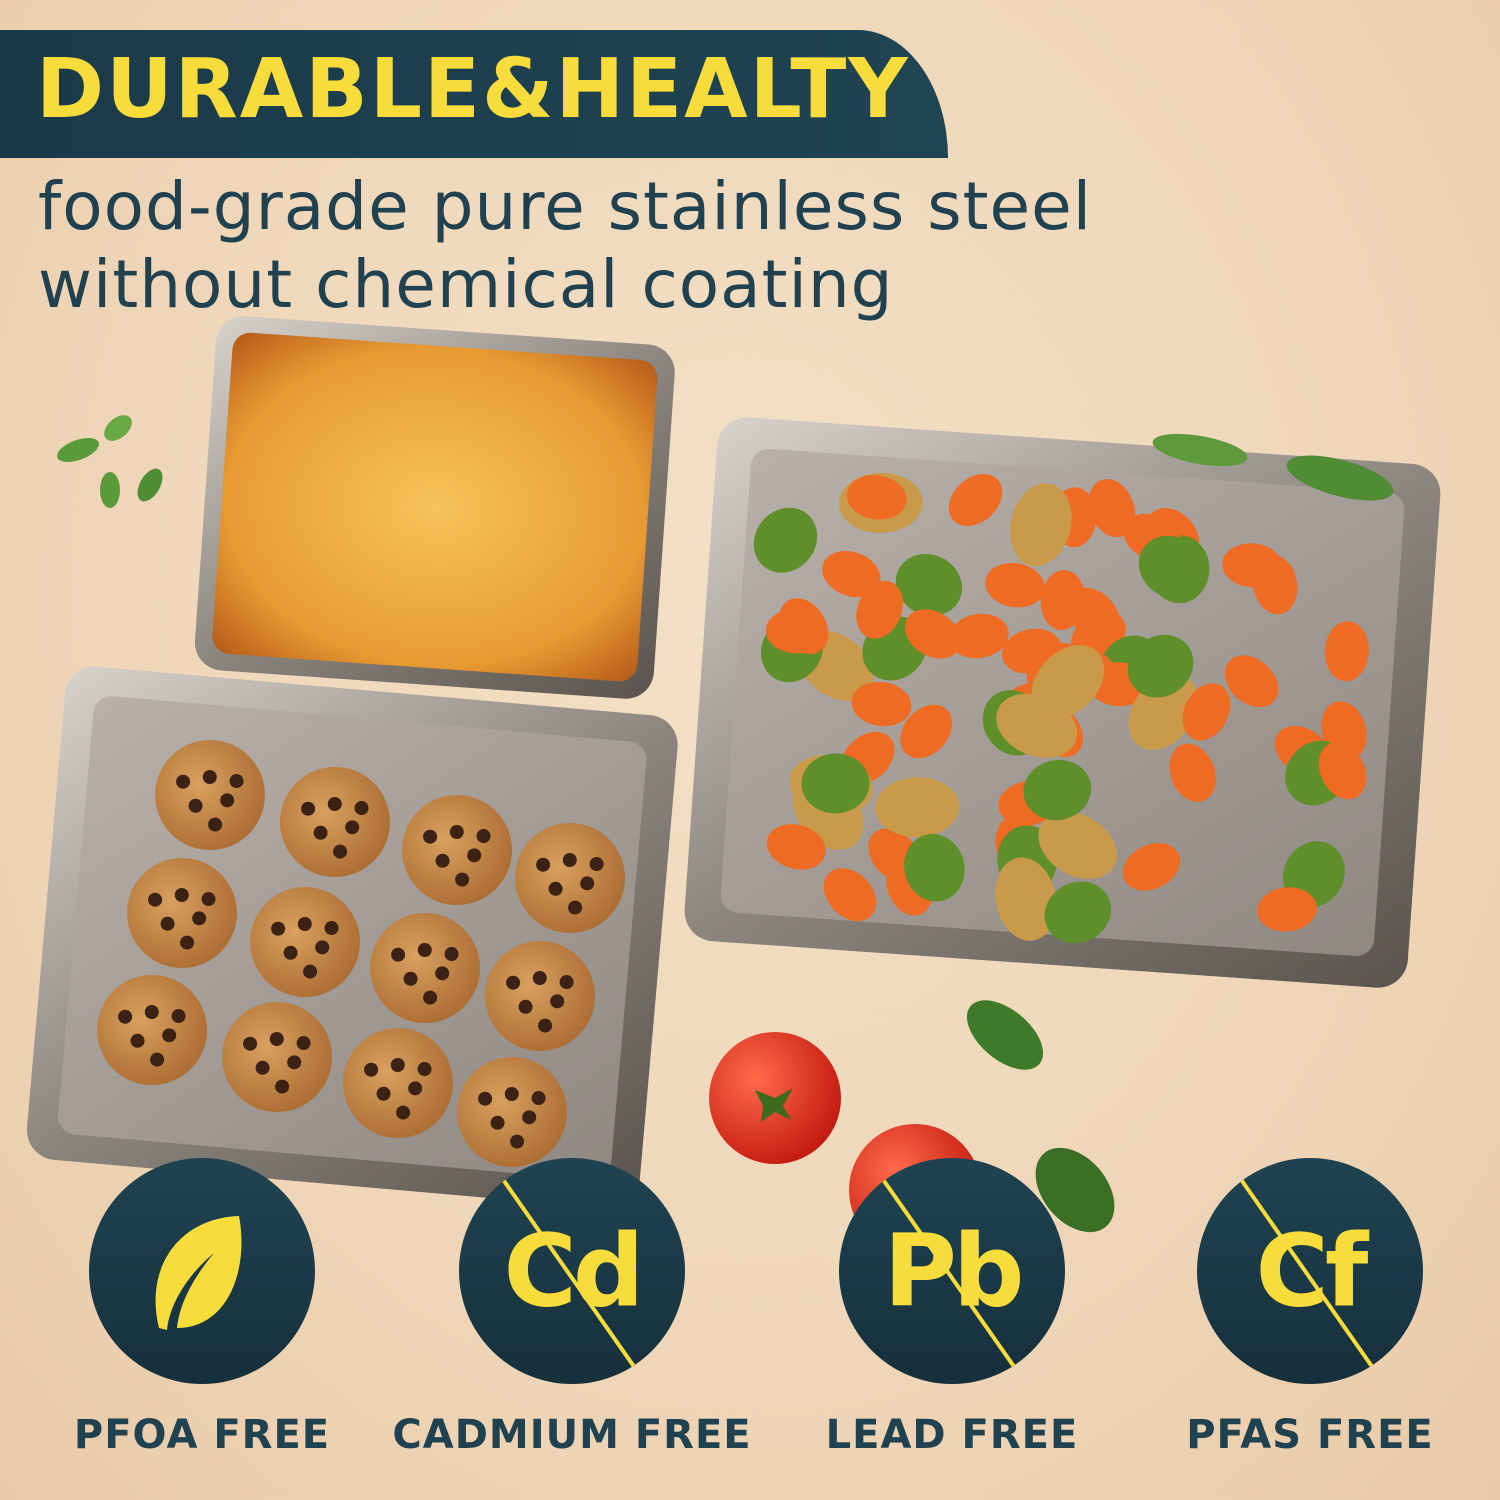 Image resolution: width=1500 pixels, height=1500 pixels. What do you see at coordinates (198, 1273) in the screenshot?
I see `leaf-icon` at bounding box center [198, 1273].